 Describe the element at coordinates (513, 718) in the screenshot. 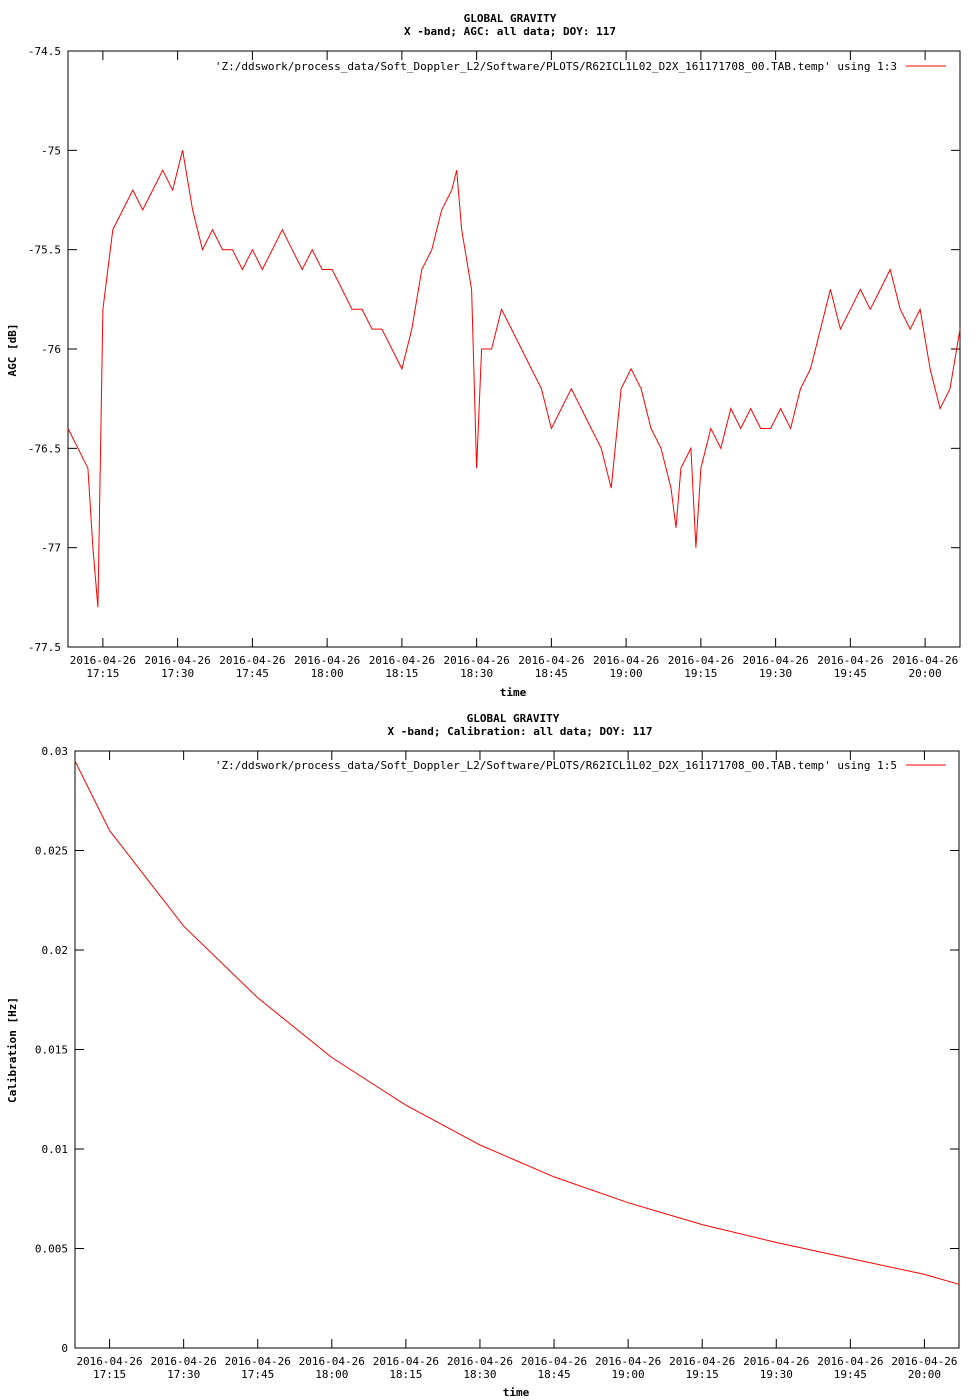

I see `calibration-chart-title: GLOBAL GRAVITY` at that location.